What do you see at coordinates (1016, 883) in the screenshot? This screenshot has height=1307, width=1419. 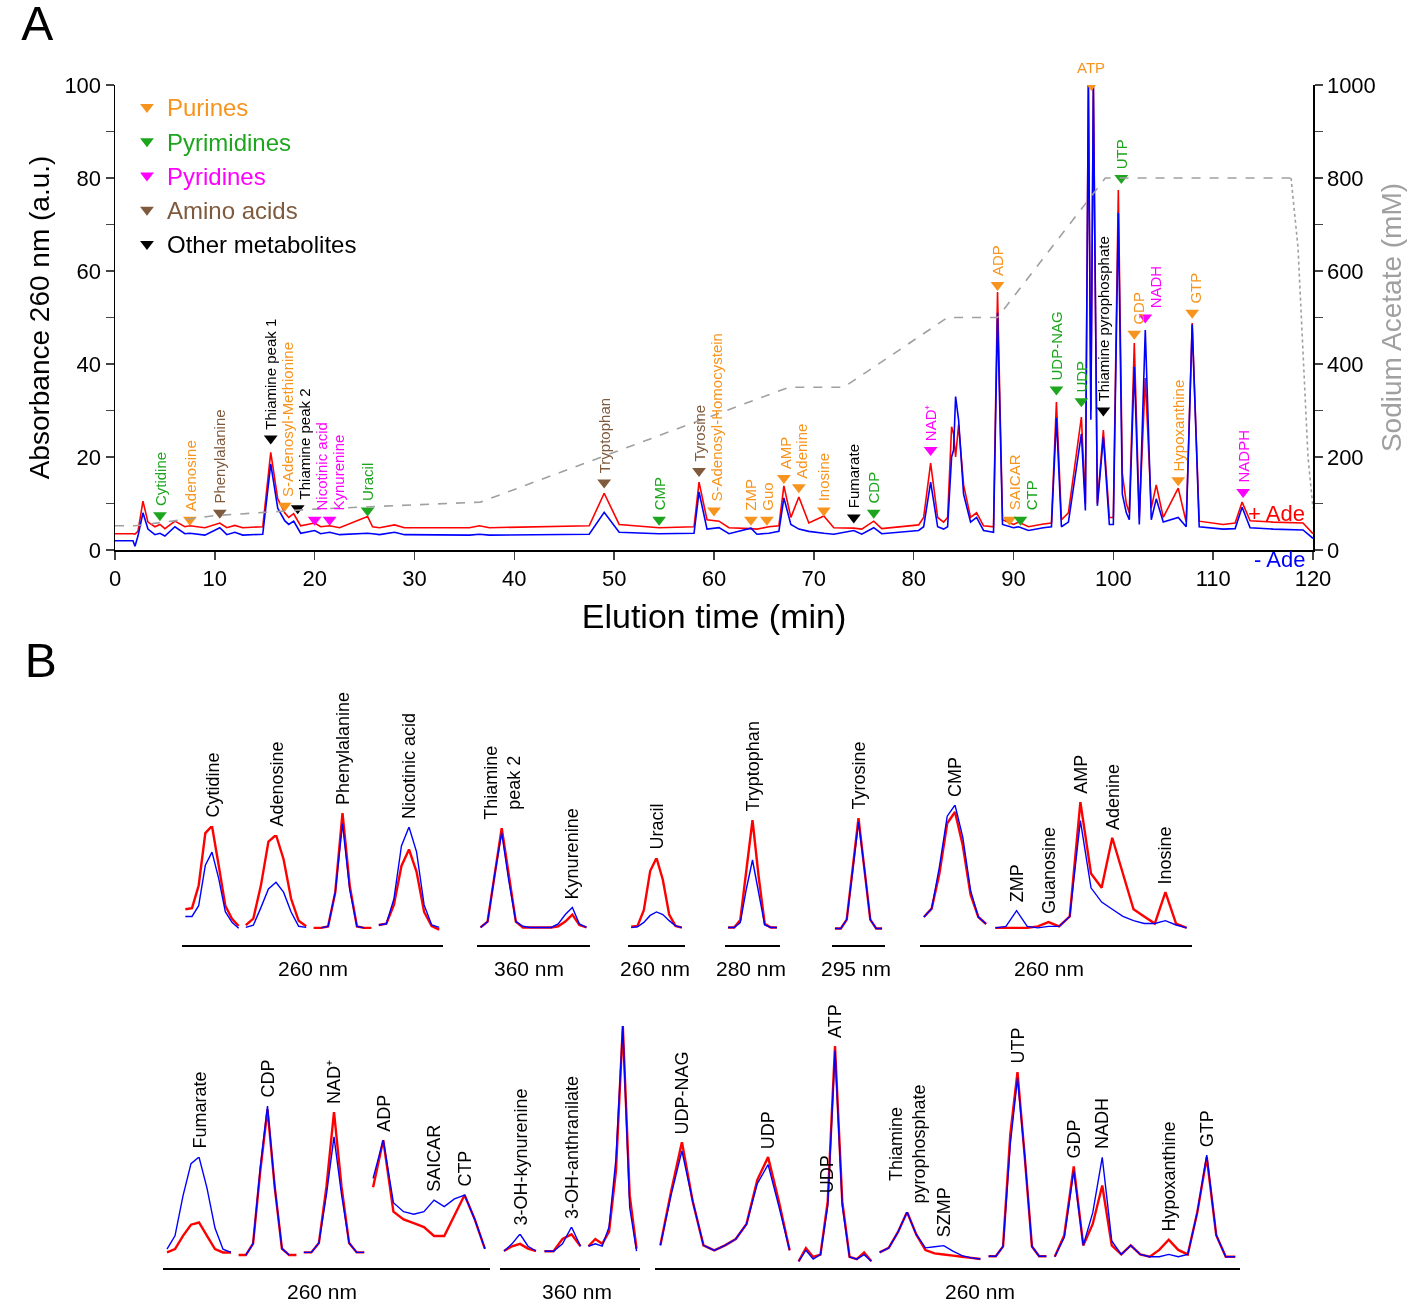 I see `annotation: ZMP` at bounding box center [1016, 883].